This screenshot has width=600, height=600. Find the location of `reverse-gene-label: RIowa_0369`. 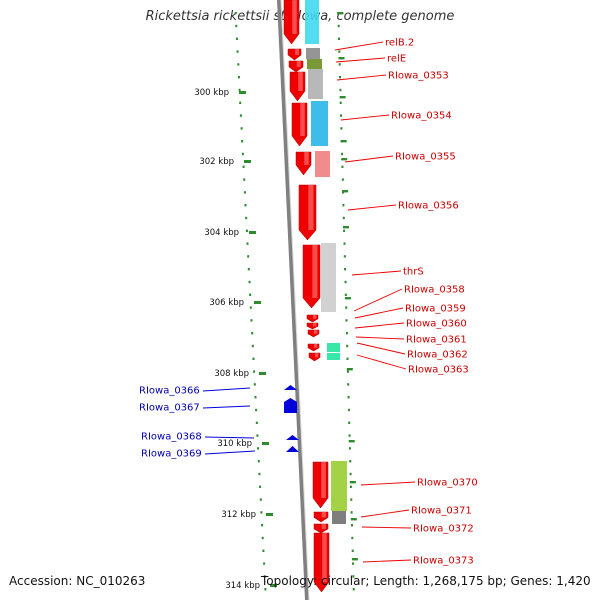

reverse-gene-label: RIowa_0369 is located at coordinates (171, 454).